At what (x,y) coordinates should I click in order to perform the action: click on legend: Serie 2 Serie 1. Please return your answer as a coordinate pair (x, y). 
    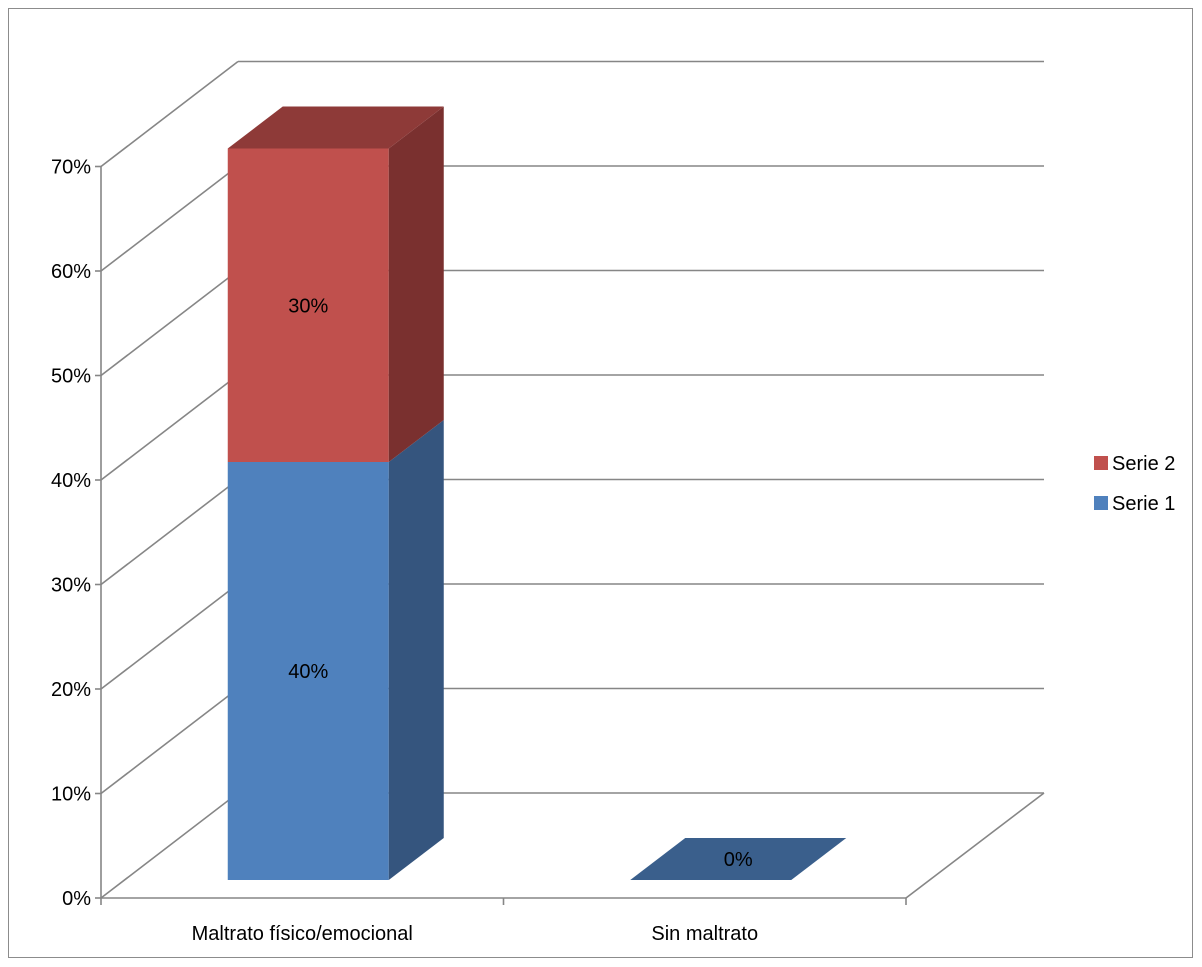
    Looking at the image, I should click on (1134, 484).